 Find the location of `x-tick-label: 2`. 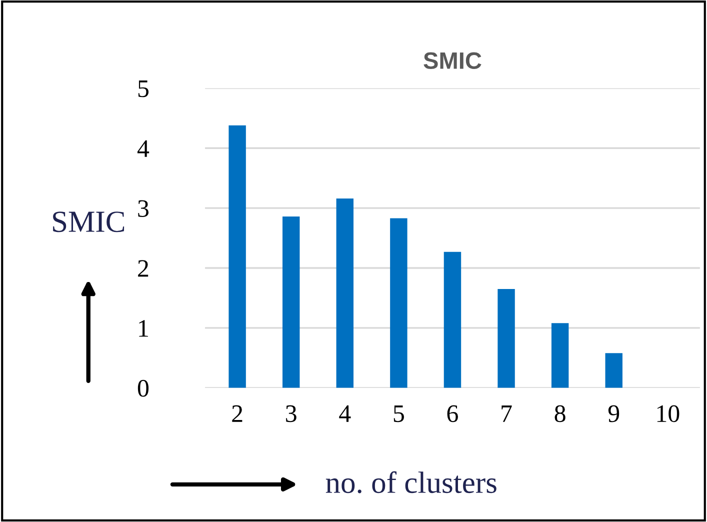

x-tick-label: 2 is located at coordinates (237, 413).